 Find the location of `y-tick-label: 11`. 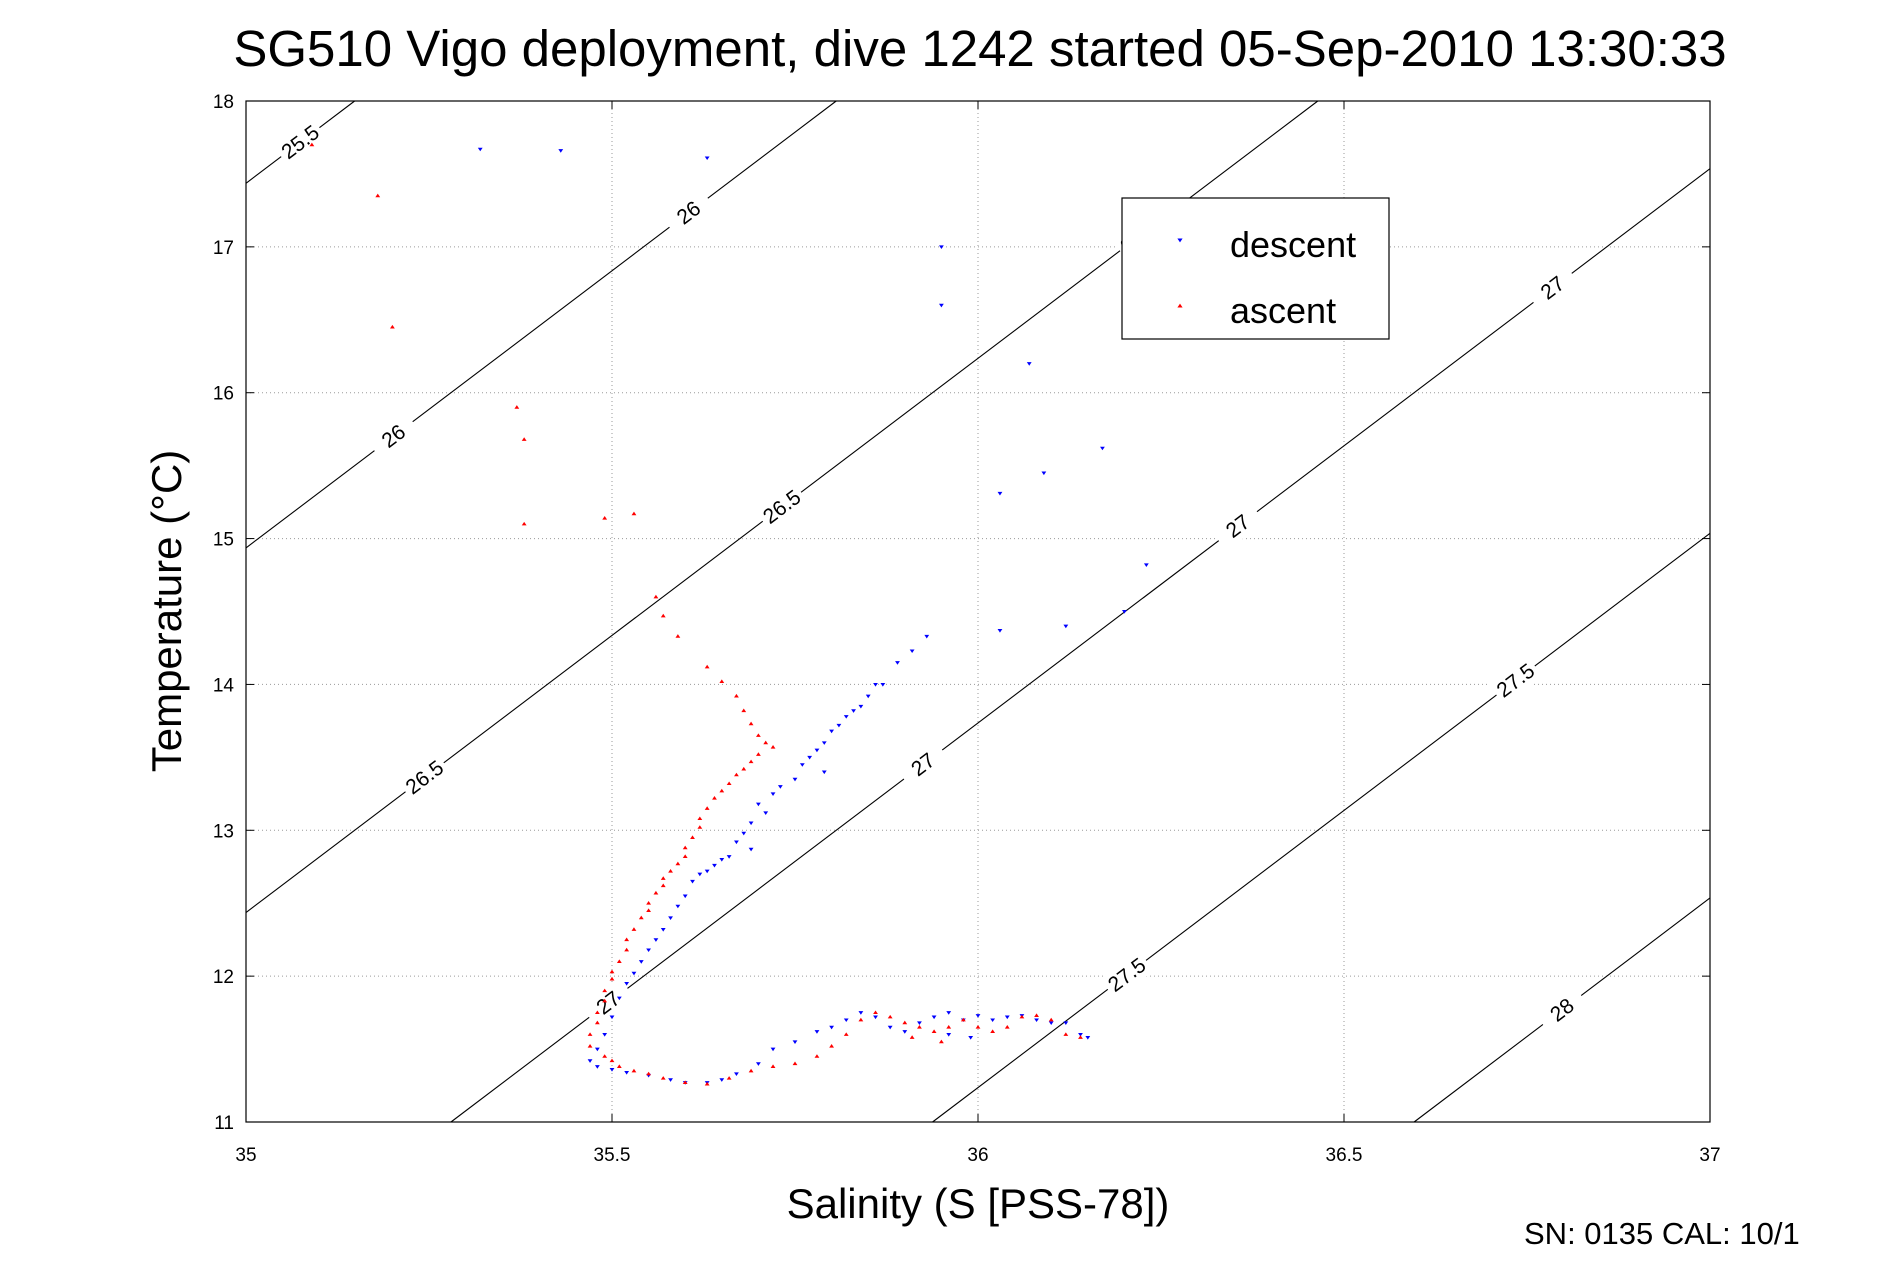

y-tick-label: 11 is located at coordinates (224, 1123).